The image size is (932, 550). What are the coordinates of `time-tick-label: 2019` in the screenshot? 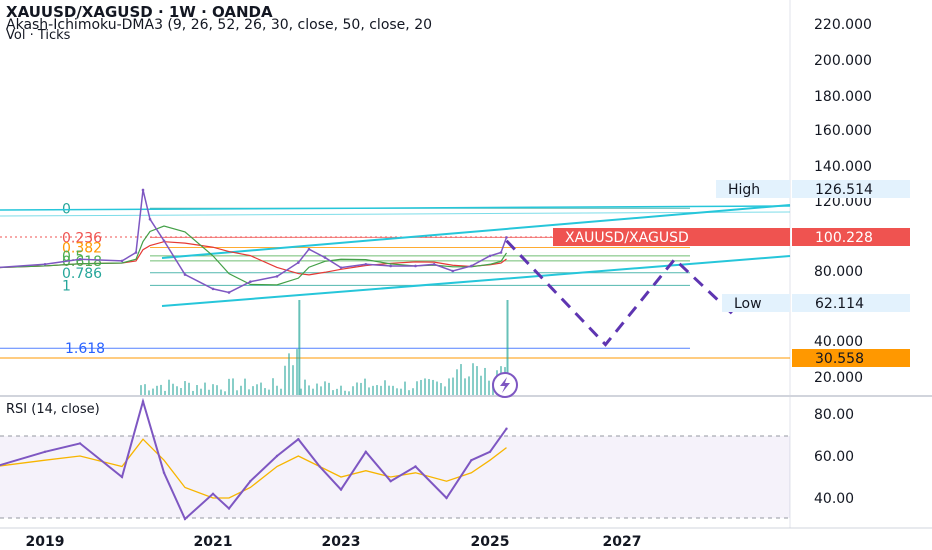 It's located at (45, 542).